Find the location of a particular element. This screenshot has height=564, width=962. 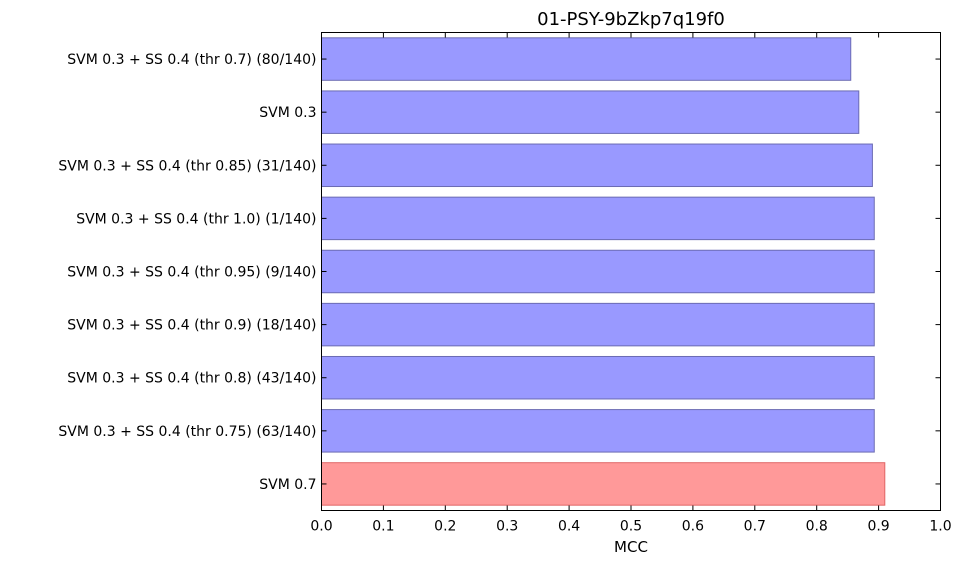

x-tick-label: 0.9 is located at coordinates (878, 527).